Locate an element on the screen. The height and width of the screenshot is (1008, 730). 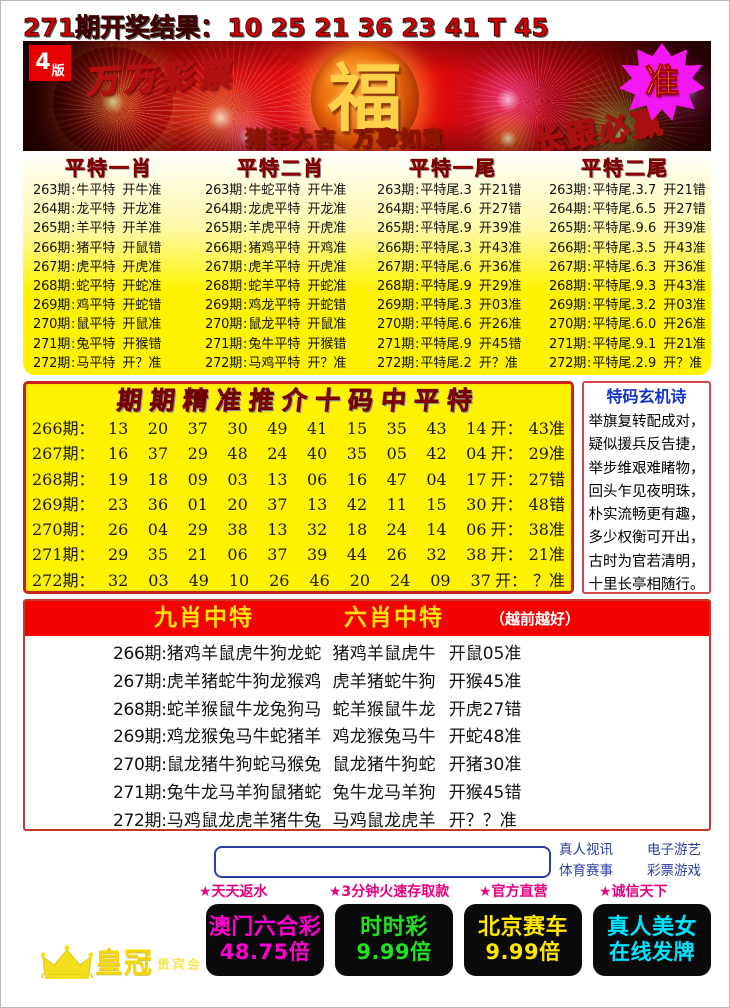
footer-link: 电子游艺 is located at coordinates (674, 850).